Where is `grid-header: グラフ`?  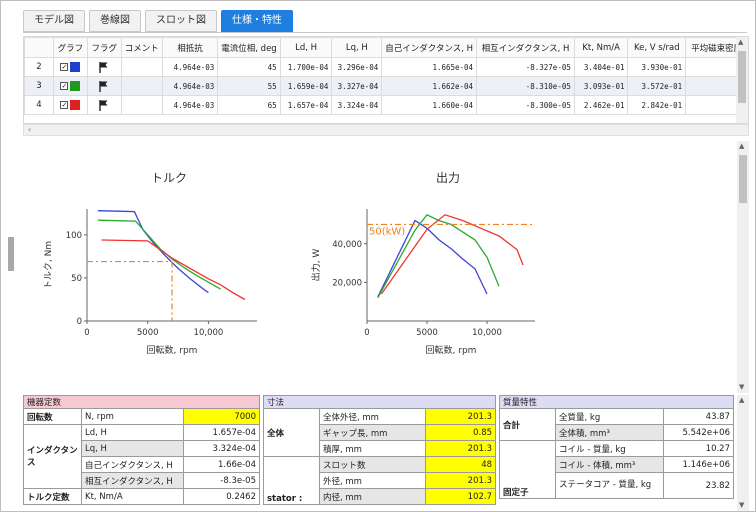 grid-header: グラフ is located at coordinates (70, 47).